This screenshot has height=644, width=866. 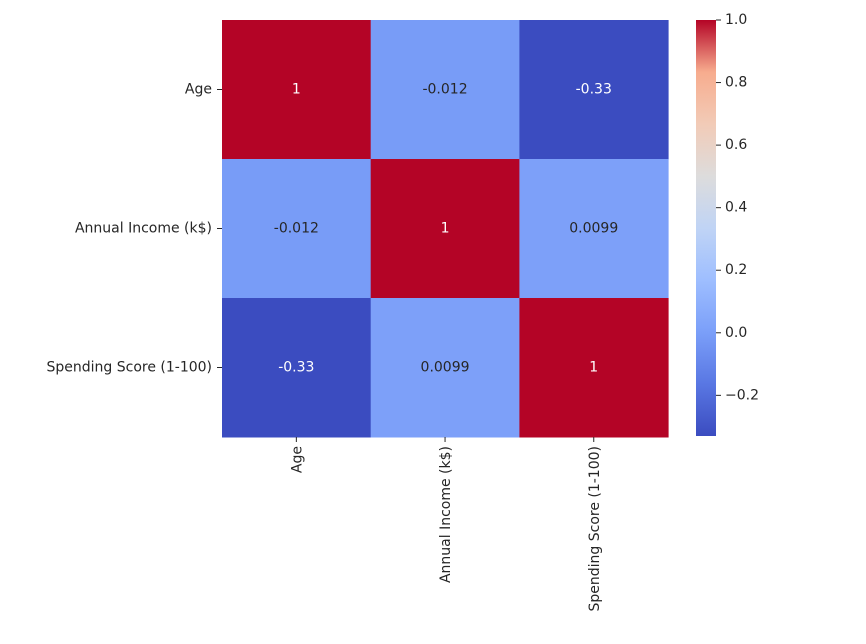 I want to click on colorbar-gradient, so click(x=706, y=228).